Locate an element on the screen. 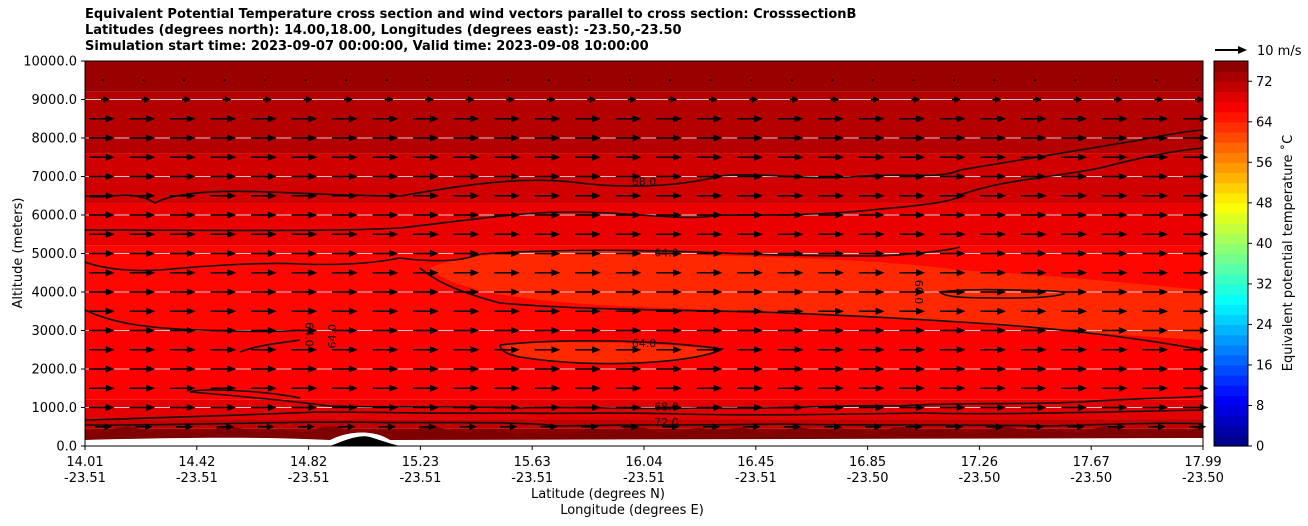  x-tick-label-lon: -23.50 is located at coordinates (1091, 478).